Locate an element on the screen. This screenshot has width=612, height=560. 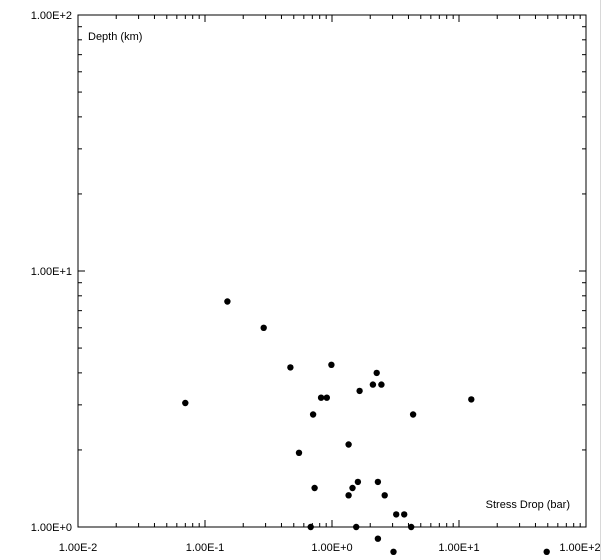
x-axis-title: Stress Drop (bar) is located at coordinates (528, 505).